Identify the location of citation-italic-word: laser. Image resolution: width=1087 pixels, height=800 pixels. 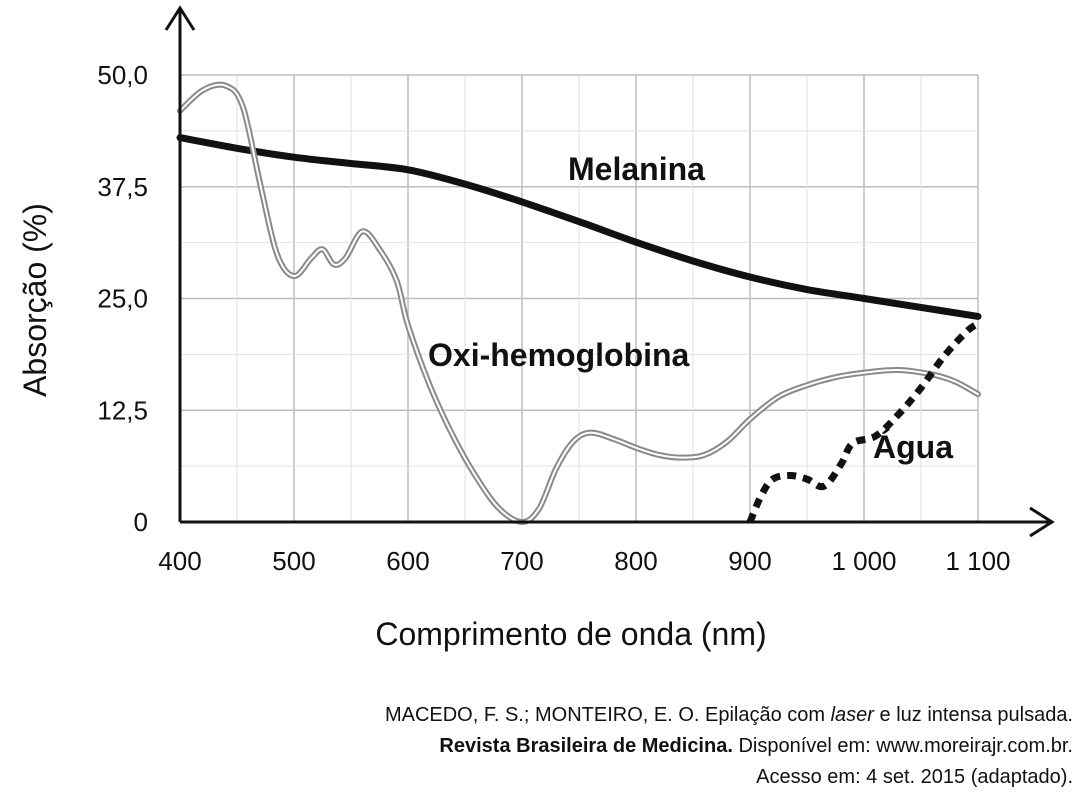
(852, 715).